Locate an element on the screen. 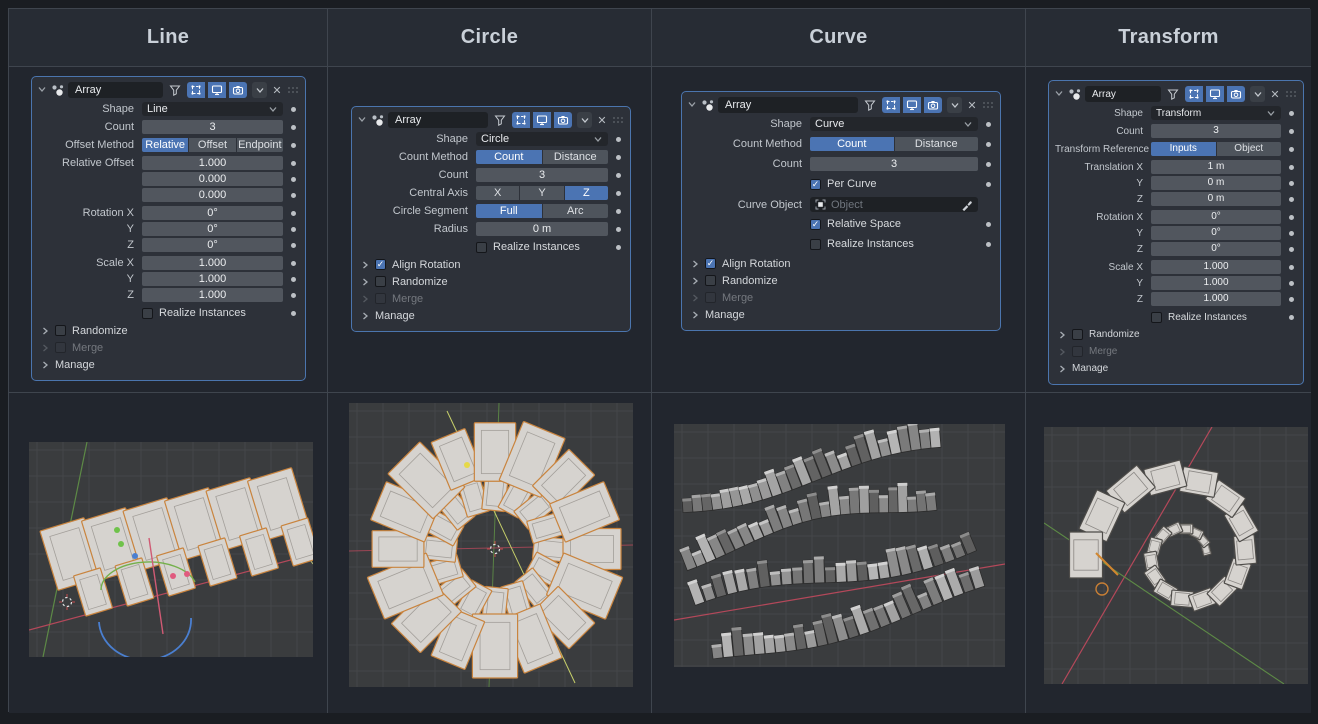 This screenshot has height=724, width=1318. segment-option: Offset is located at coordinates (212, 145).